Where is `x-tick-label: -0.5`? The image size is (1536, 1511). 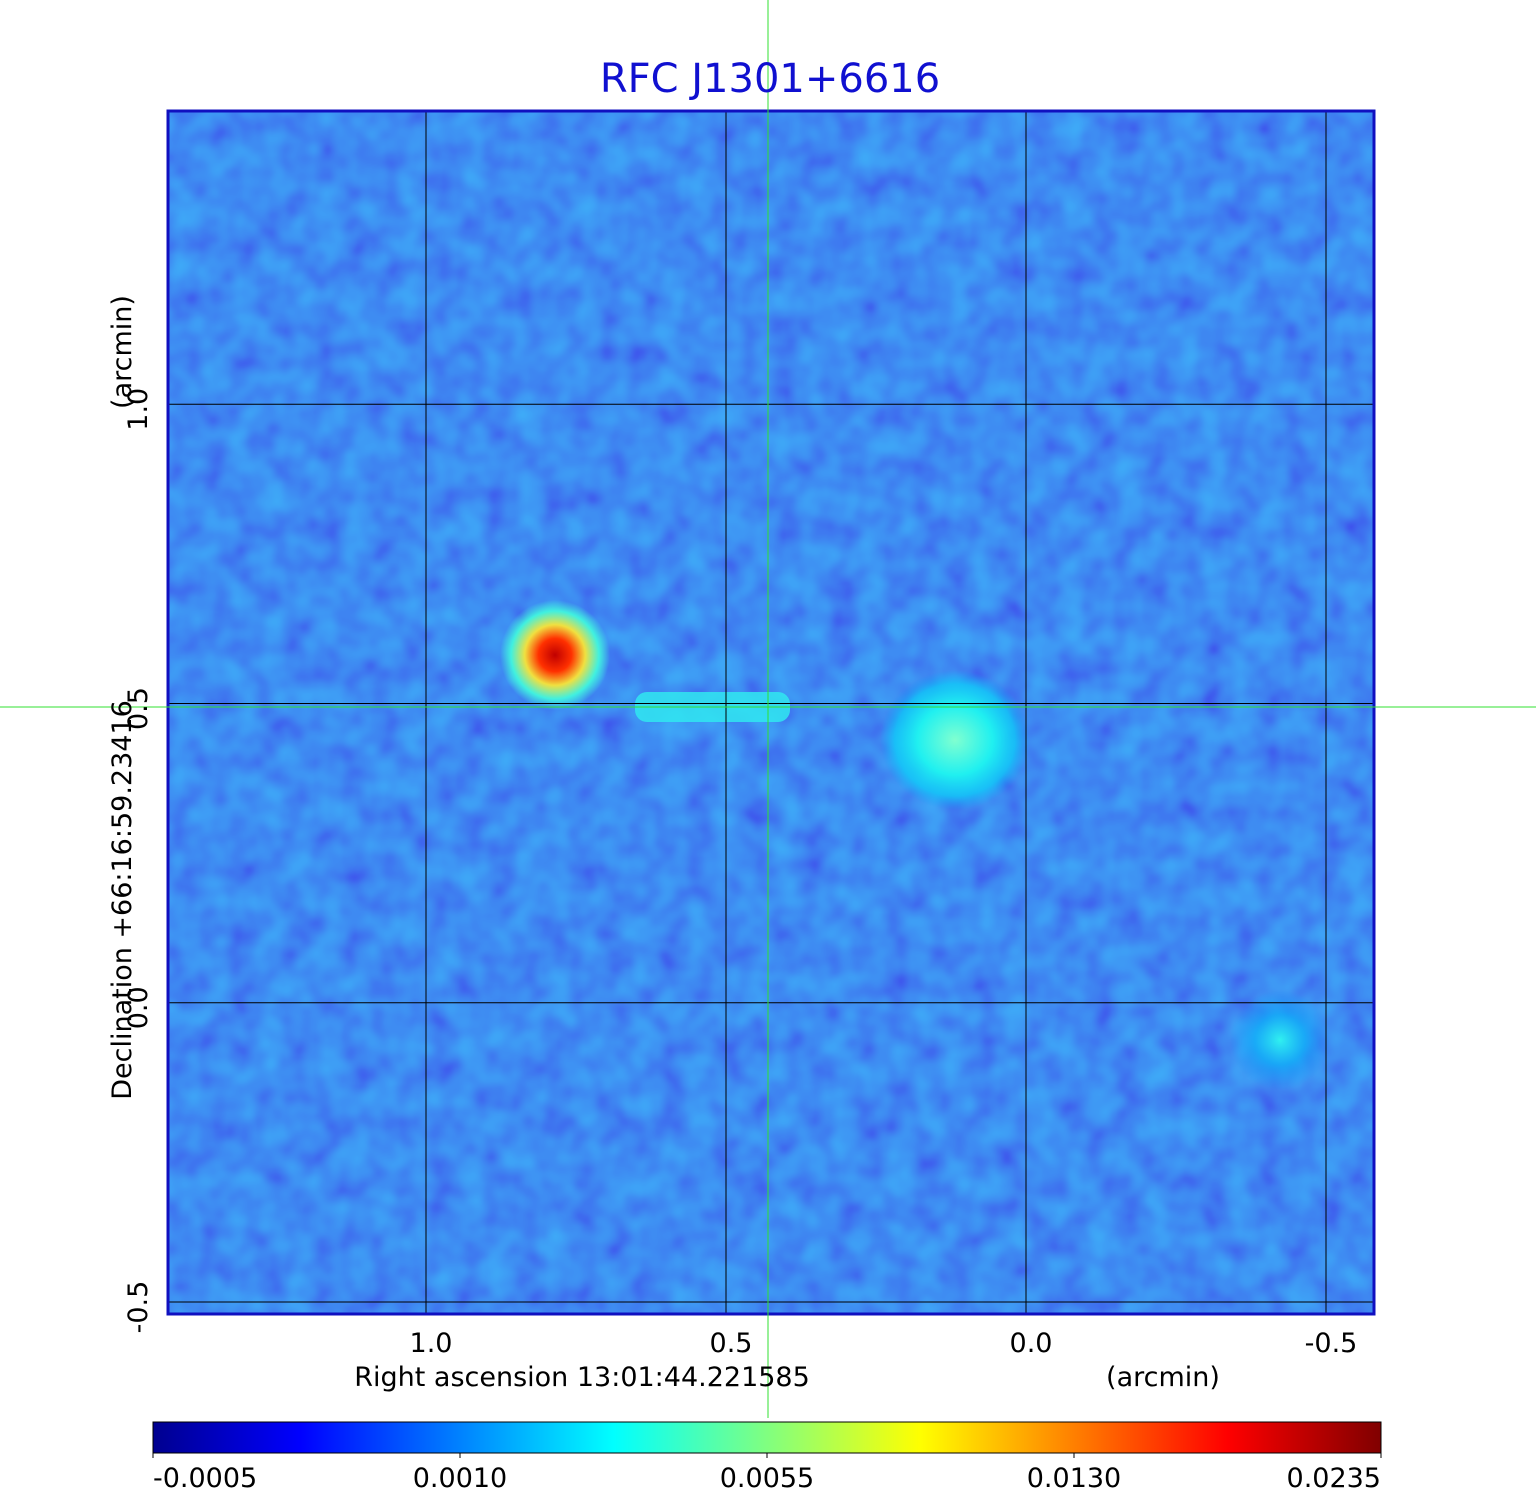 x-tick-label: -0.5 is located at coordinates (1331, 1343).